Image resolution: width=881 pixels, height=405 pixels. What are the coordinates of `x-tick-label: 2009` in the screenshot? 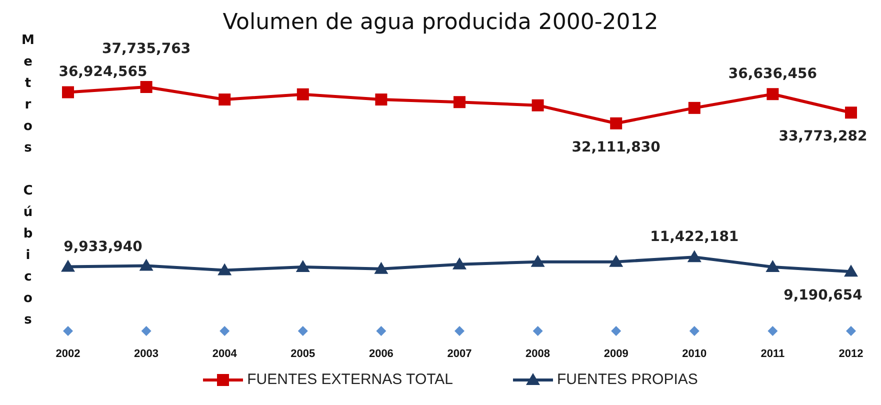 It's located at (616, 354).